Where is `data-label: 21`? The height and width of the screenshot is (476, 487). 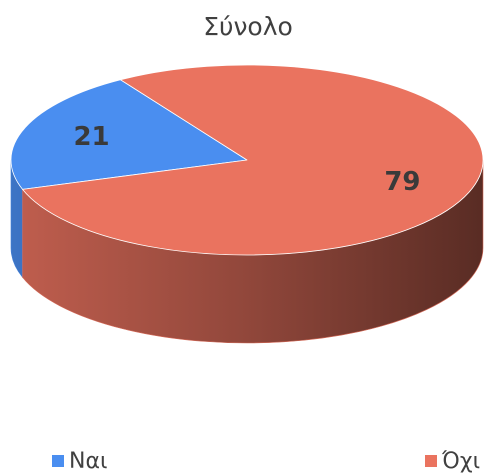 data-label: 21 is located at coordinates (91, 137).